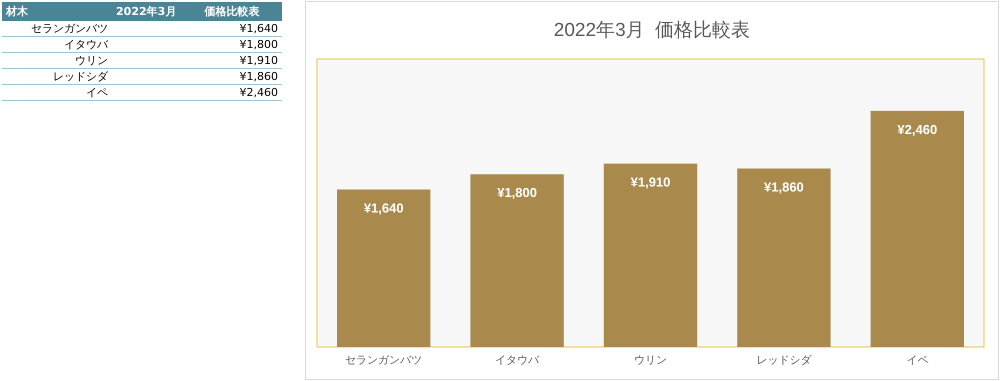  I want to click on x-tick-label: イペ, so click(917, 360).